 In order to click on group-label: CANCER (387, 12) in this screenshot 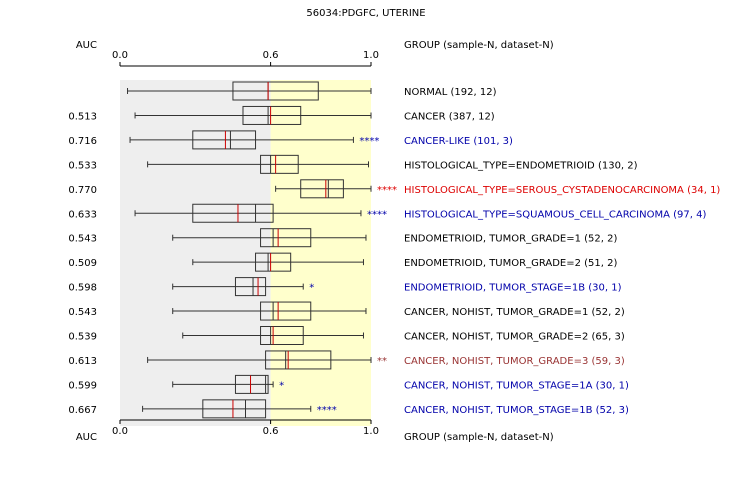, I will do `click(449, 116)`.